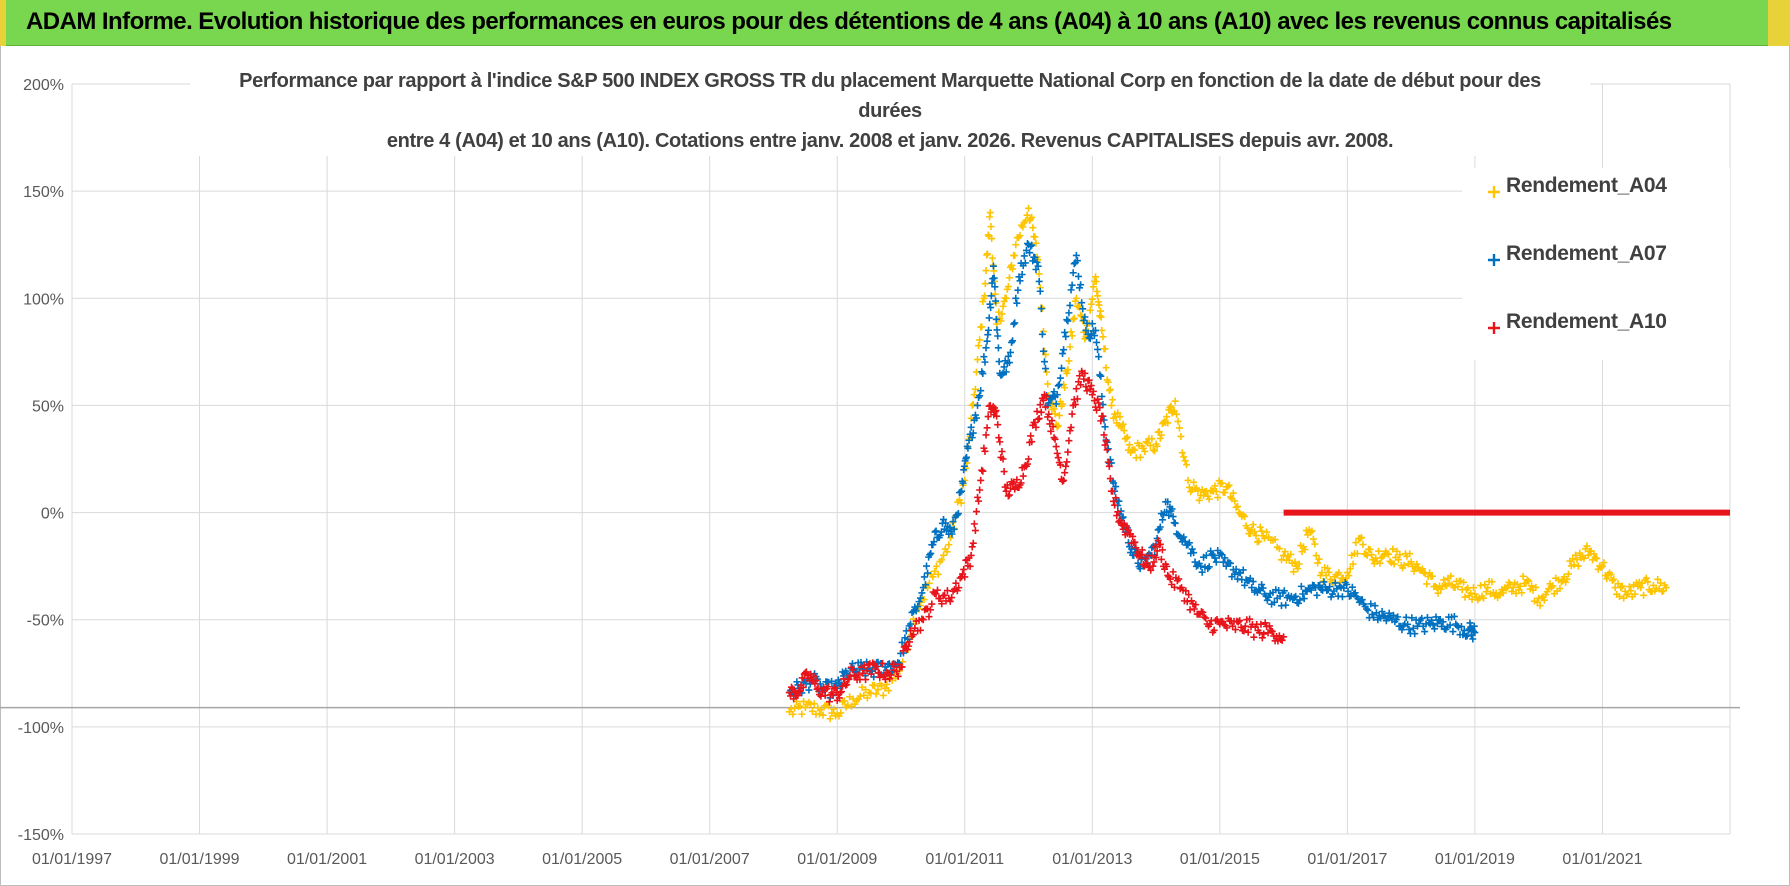  What do you see at coordinates (1577, 322) in the screenshot?
I see `legend-item-a10: Rendement_A10` at bounding box center [1577, 322].